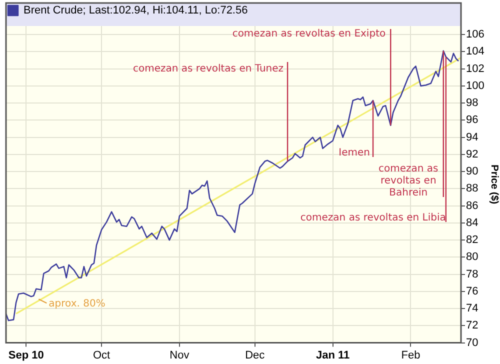 Image resolution: width=500 pixels, height=364 pixels. I want to click on y-tick-label: 70, so click(472, 342).